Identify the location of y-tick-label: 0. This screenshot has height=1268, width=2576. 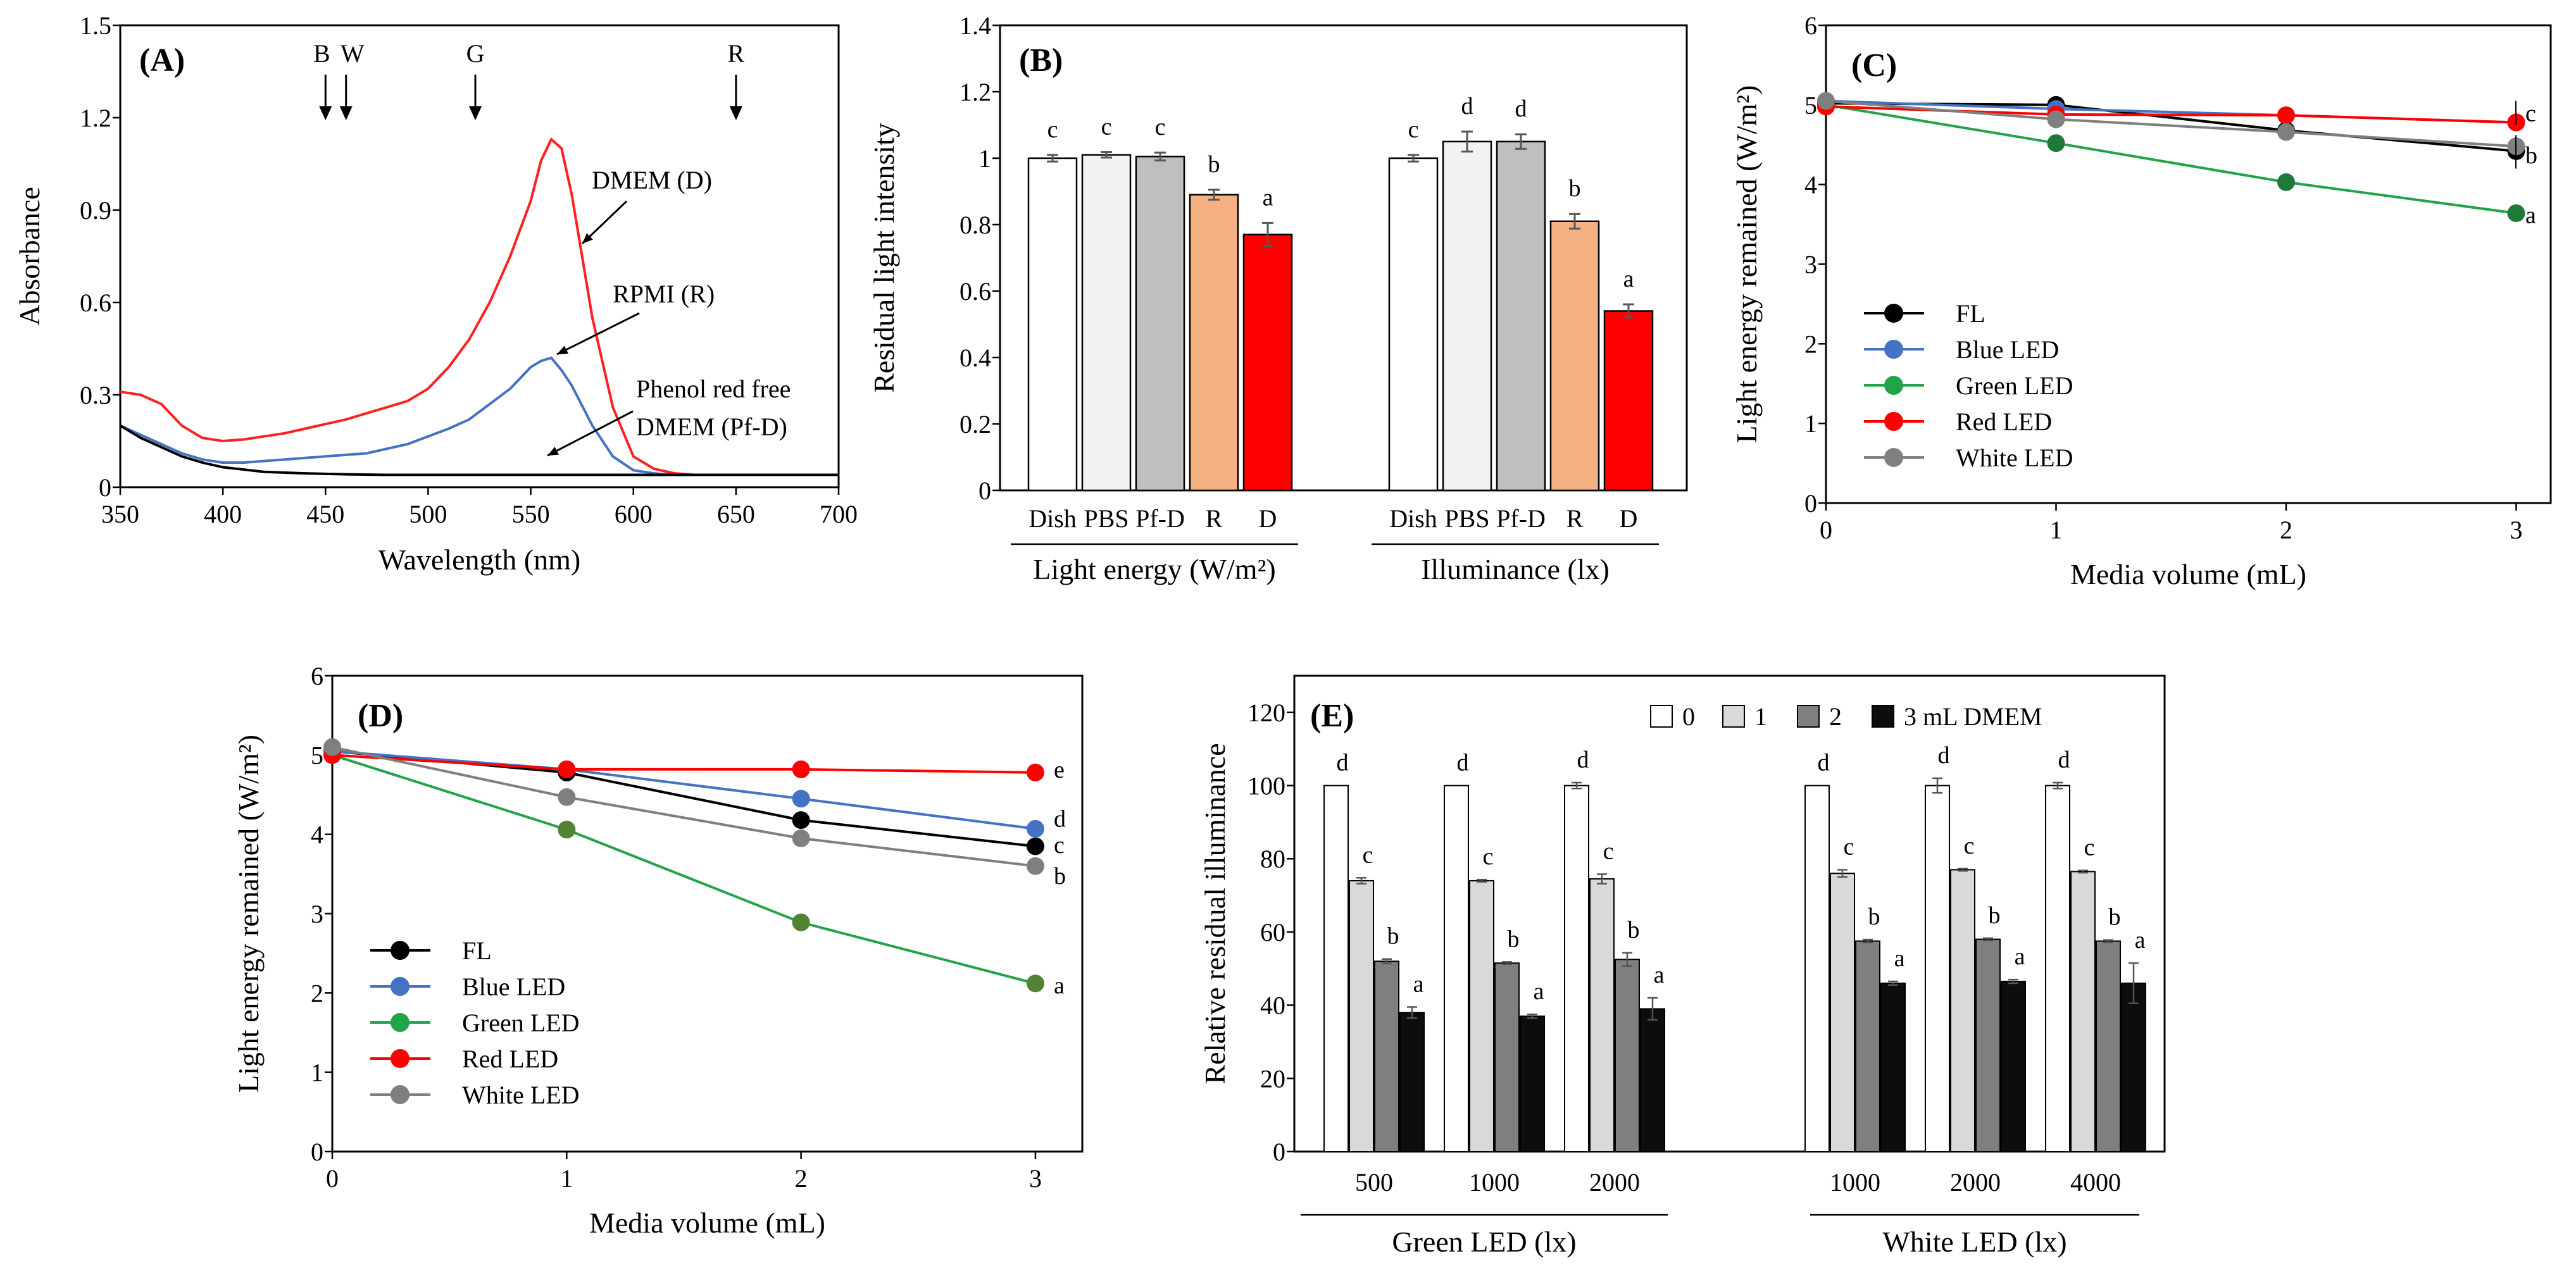
(105, 487).